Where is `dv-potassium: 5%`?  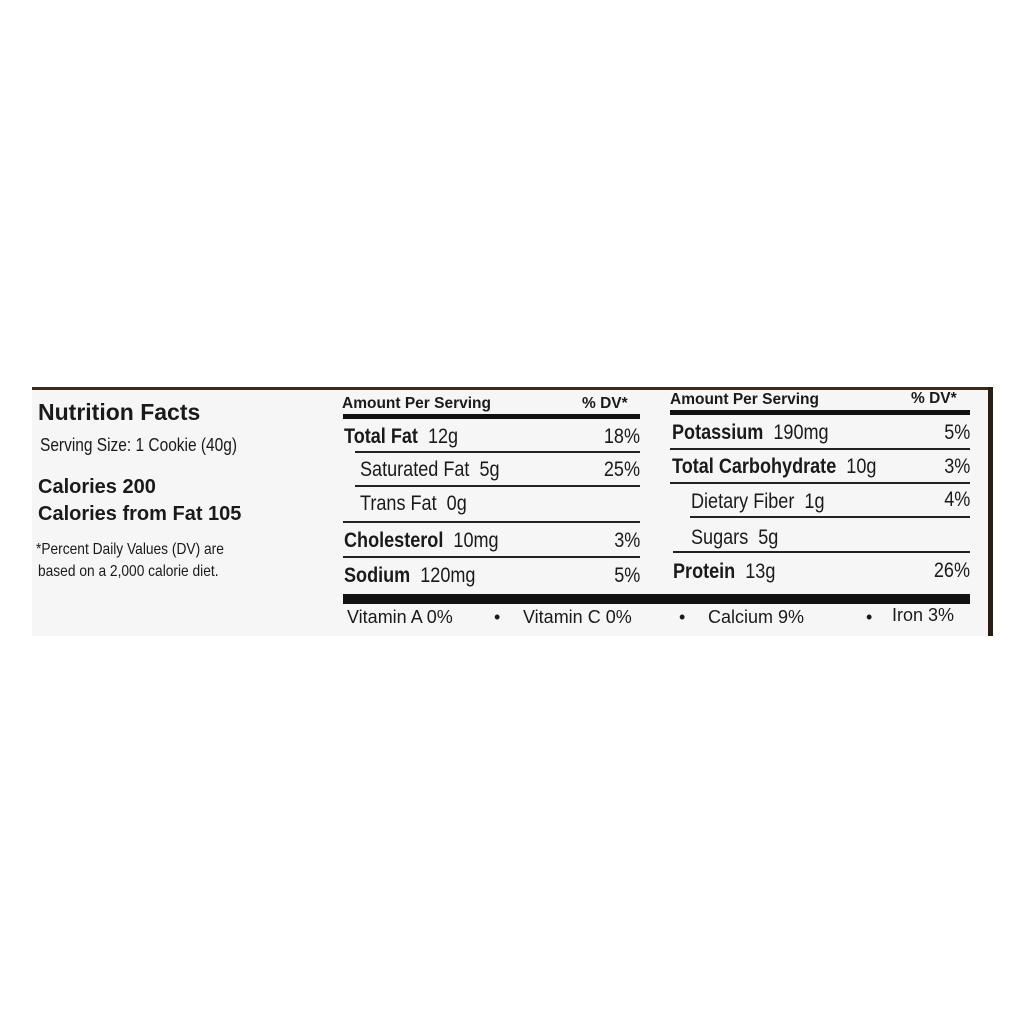
dv-potassium: 5% is located at coordinates (956, 432).